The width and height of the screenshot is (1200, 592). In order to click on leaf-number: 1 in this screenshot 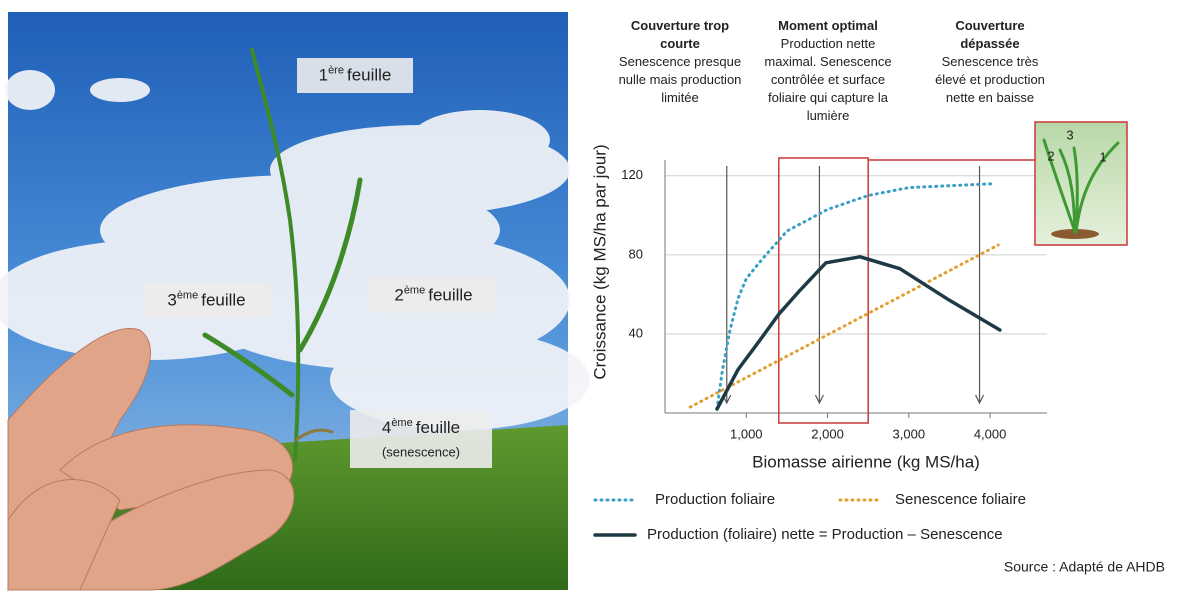, I will do `click(323, 75)`.